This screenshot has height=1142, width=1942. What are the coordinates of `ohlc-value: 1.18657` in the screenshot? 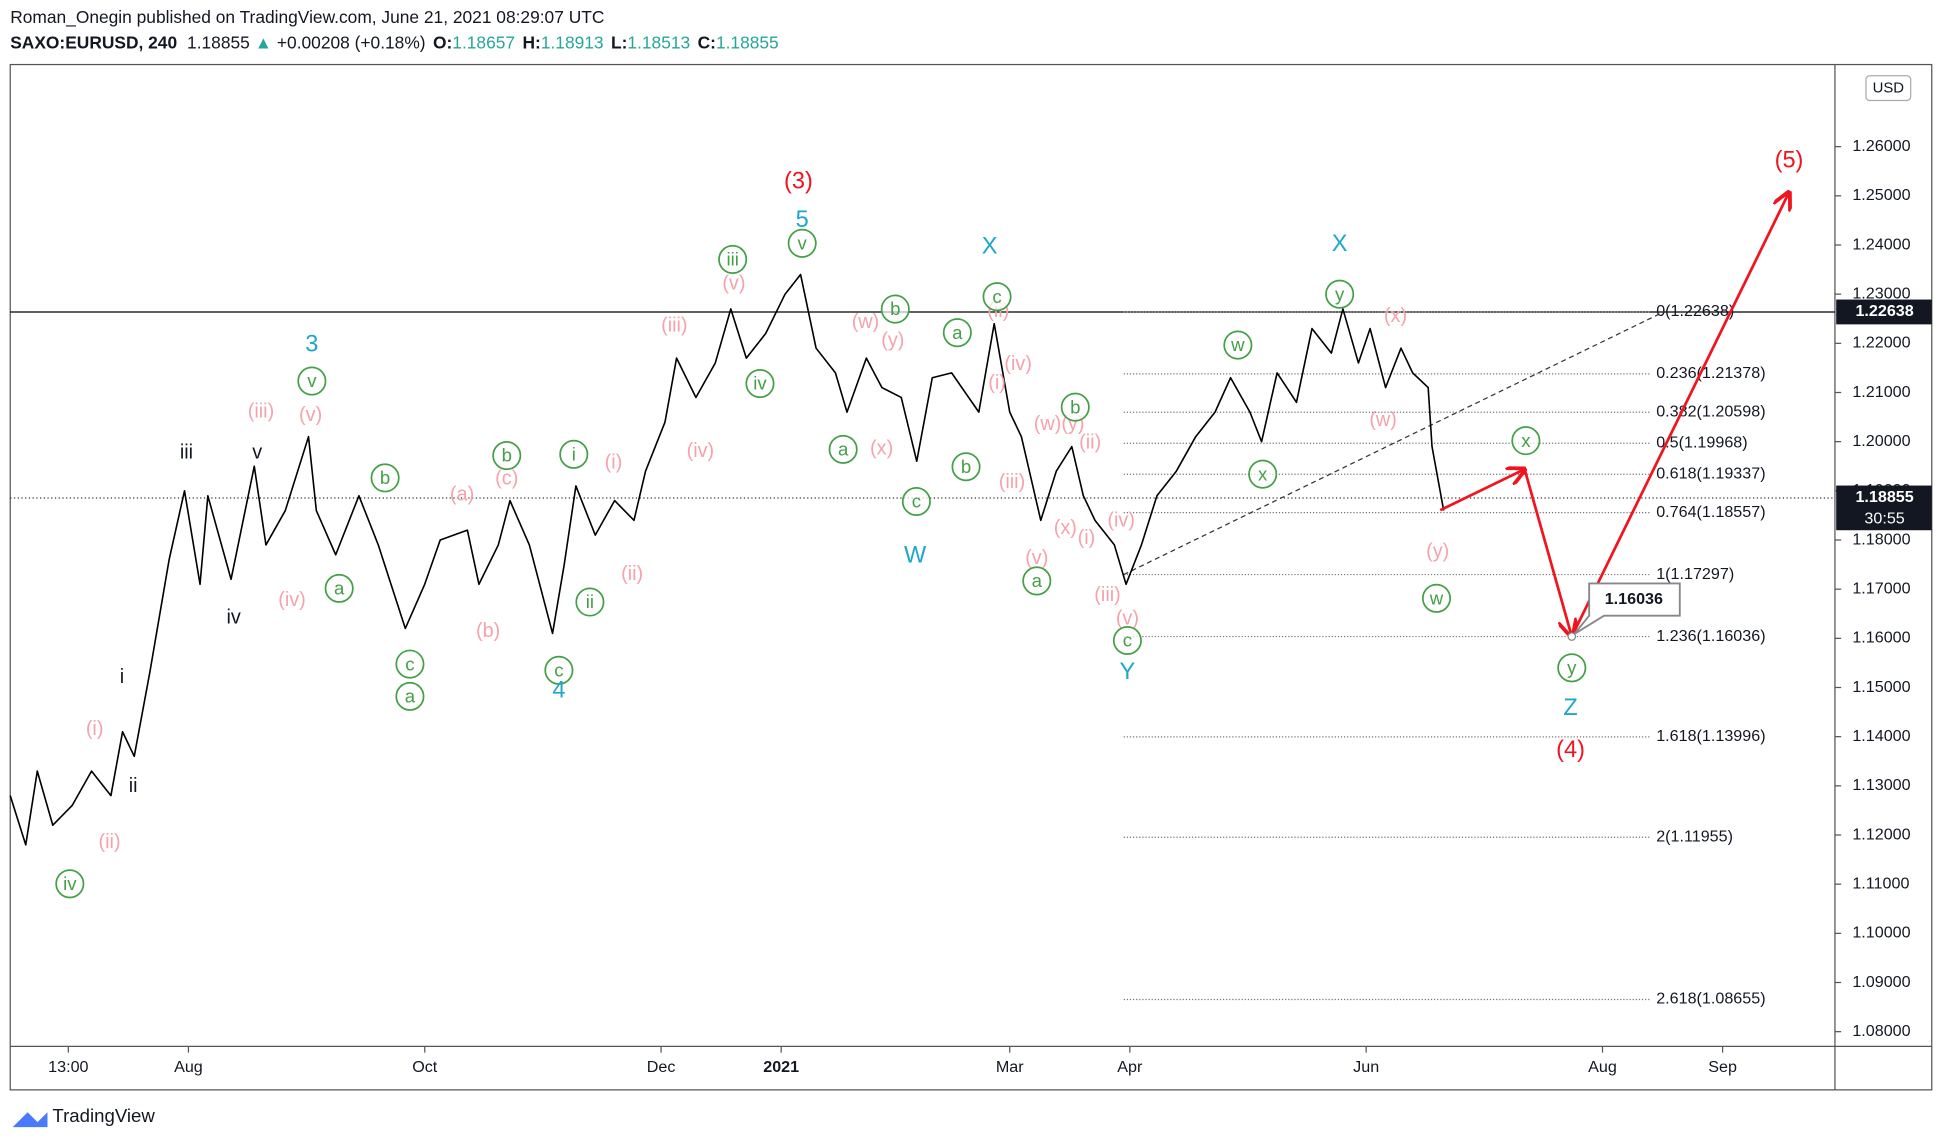 It's located at (483, 42).